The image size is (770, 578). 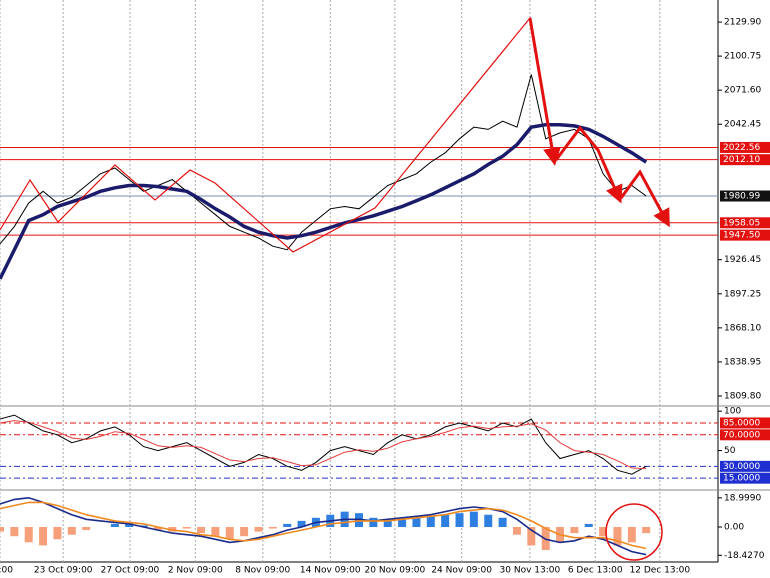 What do you see at coordinates (741, 467) in the screenshot?
I see `level-label: 30.0000` at bounding box center [741, 467].